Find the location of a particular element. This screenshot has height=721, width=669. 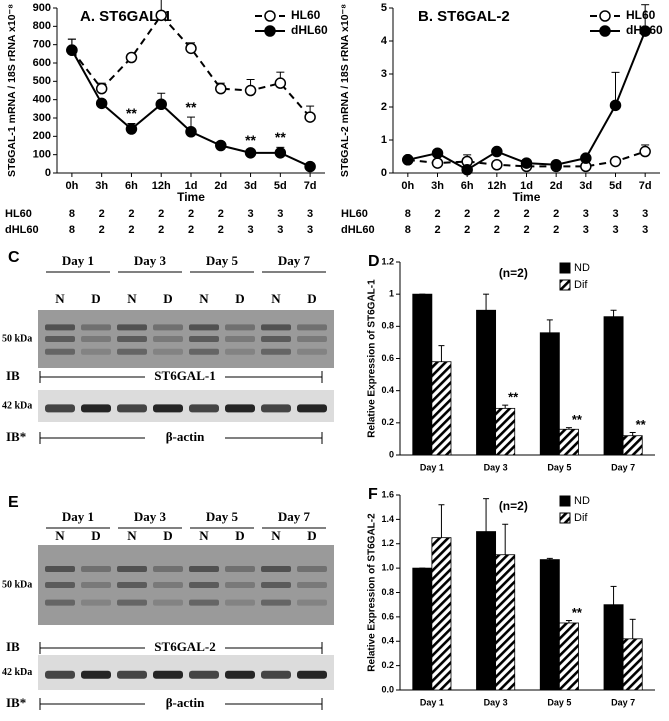

y-tick-label: 0.2 is located at coordinates (387, 665).